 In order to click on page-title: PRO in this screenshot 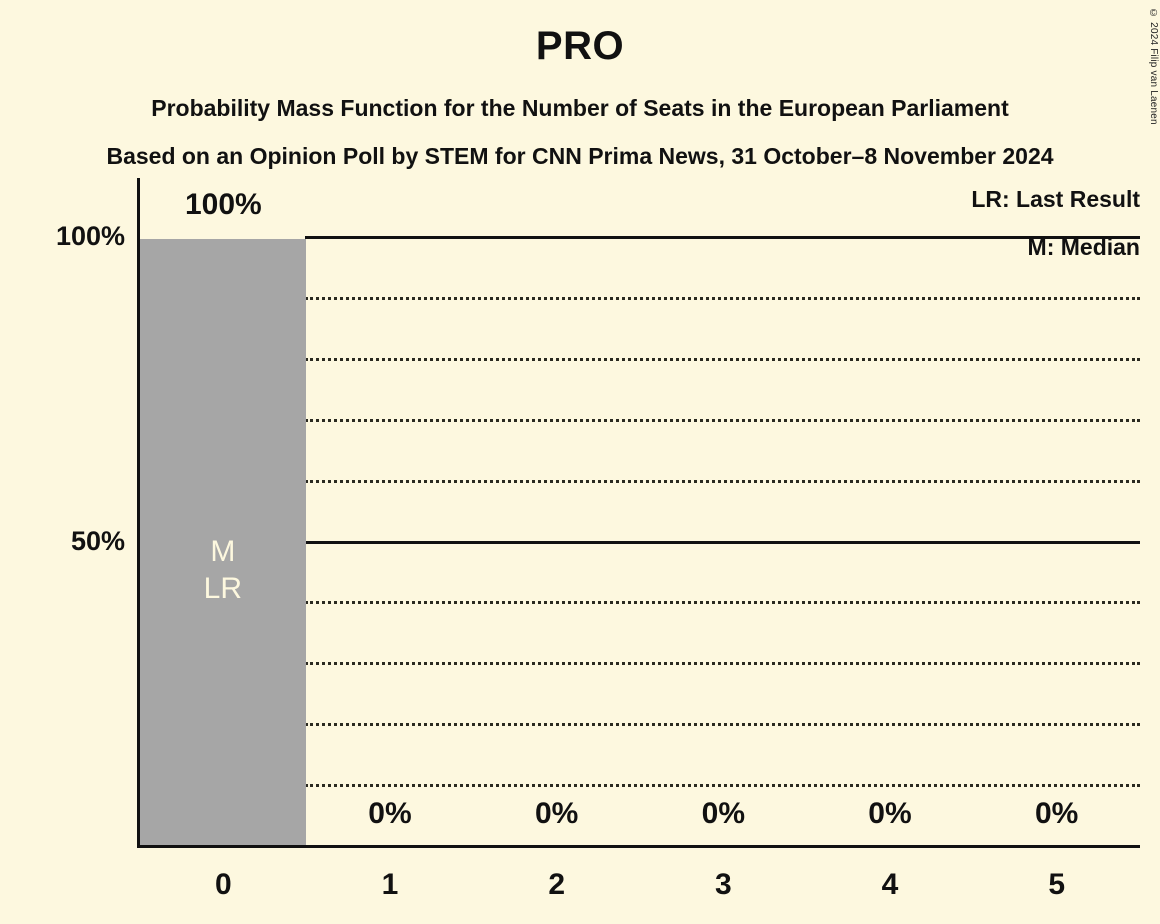, I will do `click(580, 46)`.